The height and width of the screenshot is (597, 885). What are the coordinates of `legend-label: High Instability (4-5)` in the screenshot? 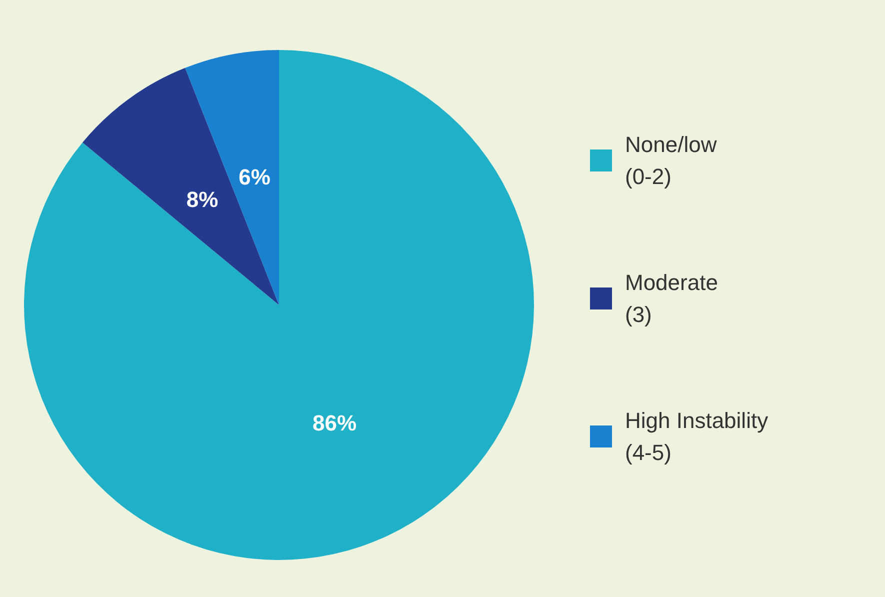 It's located at (696, 436).